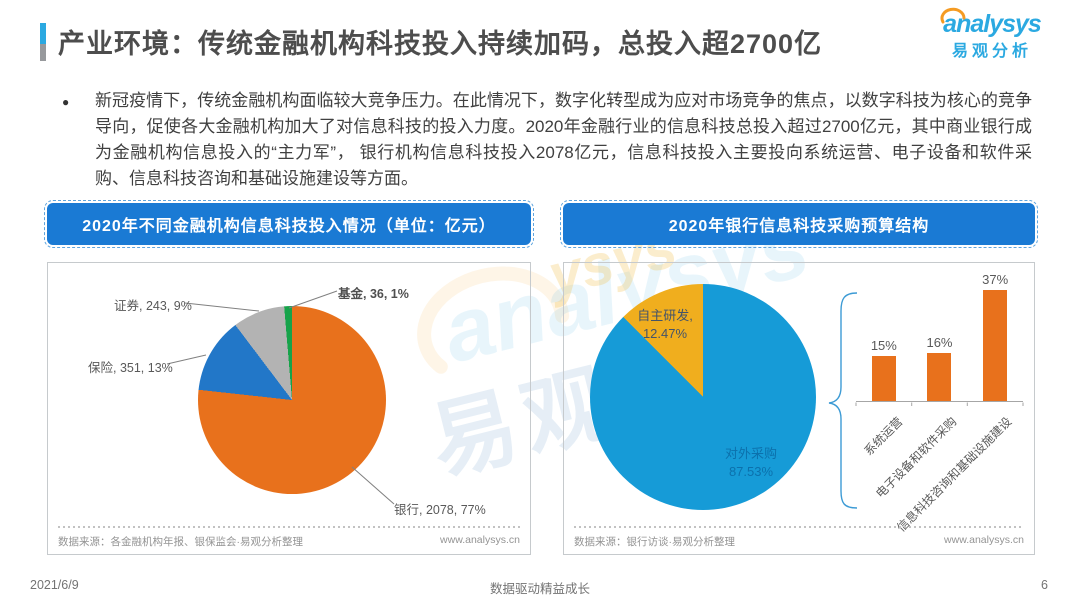 The image size is (1080, 608). I want to click on logo-cn-text: 易观分析, so click(991, 51).